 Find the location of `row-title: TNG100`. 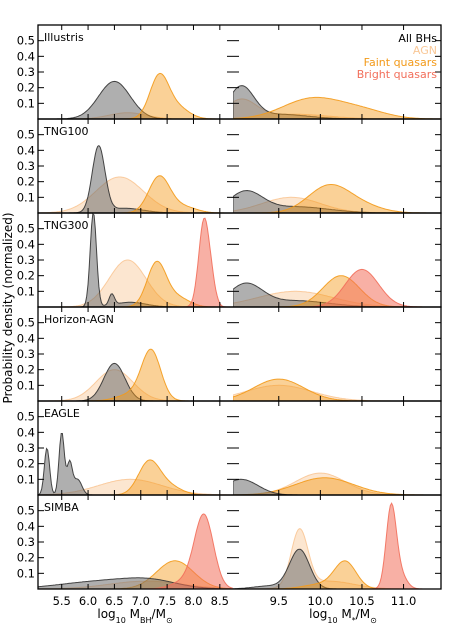

row-title: TNG100 is located at coordinates (65, 131).